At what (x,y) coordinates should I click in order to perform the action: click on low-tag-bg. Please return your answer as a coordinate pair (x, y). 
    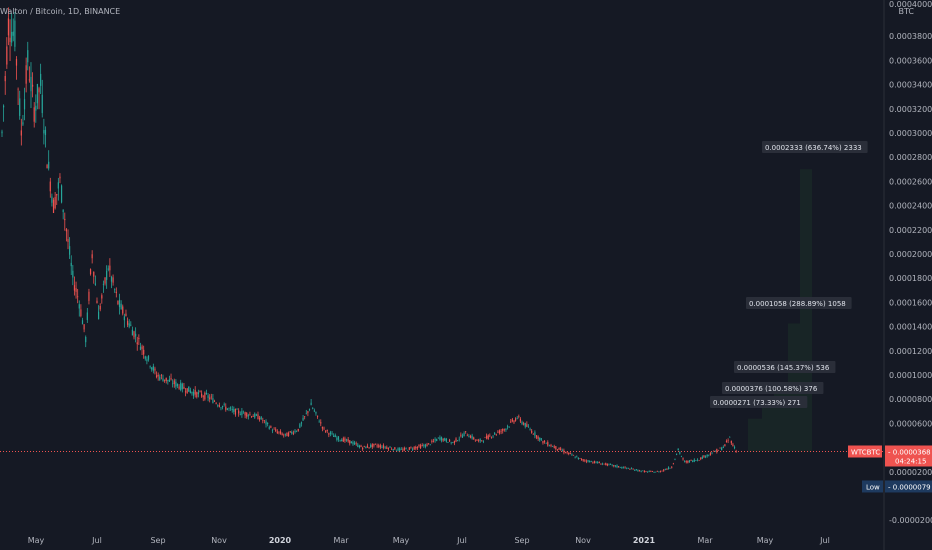
    Looking at the image, I should click on (872, 486).